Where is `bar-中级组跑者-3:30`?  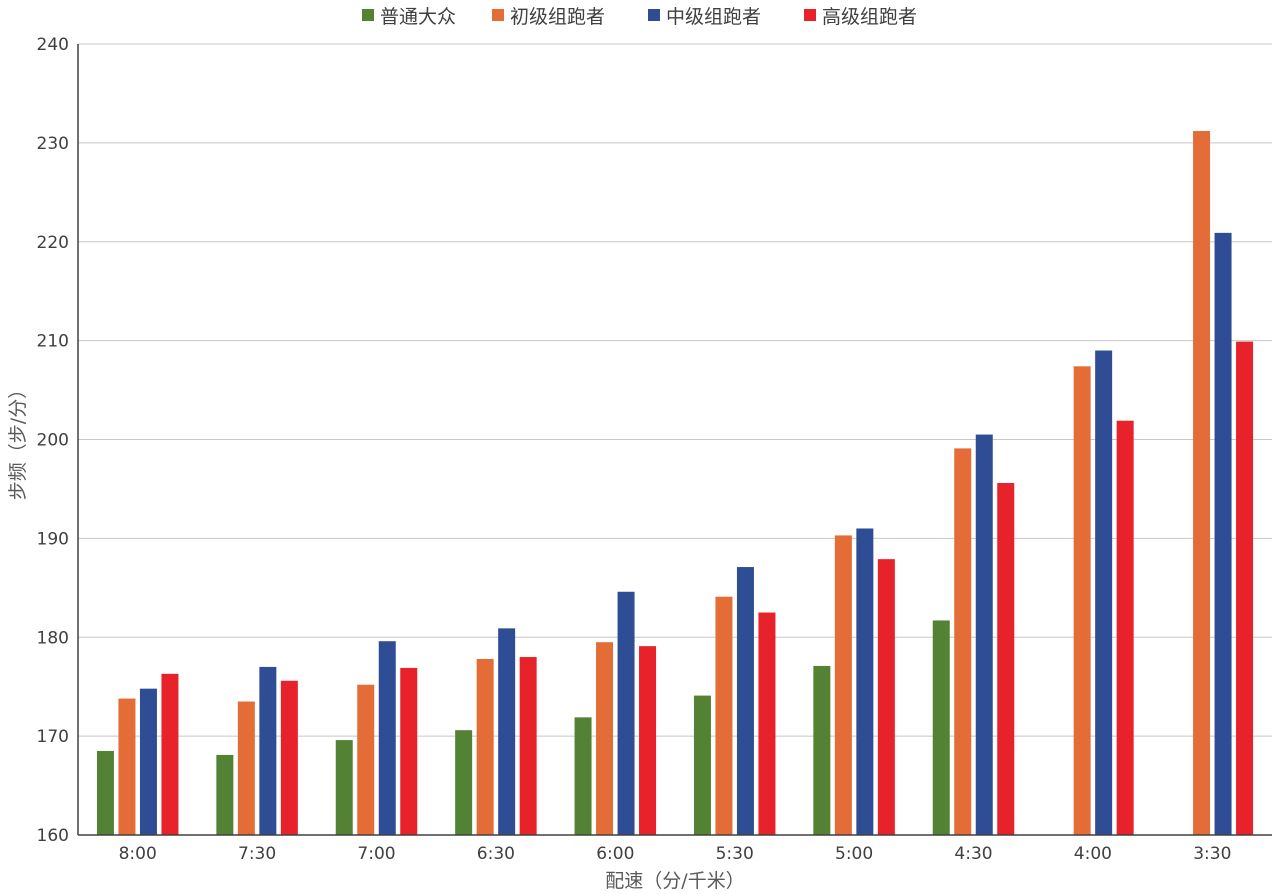 bar-中级组跑者-3:30 is located at coordinates (1223, 533).